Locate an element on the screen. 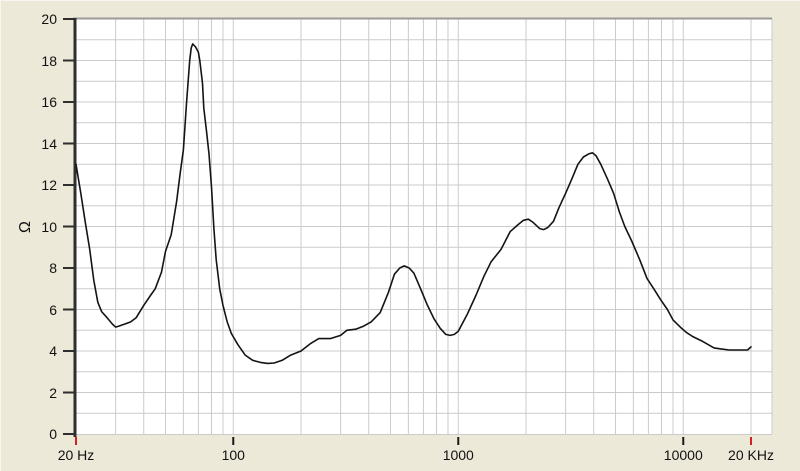 The image size is (800, 471). y-tick-label: 2 is located at coordinates (53, 392).